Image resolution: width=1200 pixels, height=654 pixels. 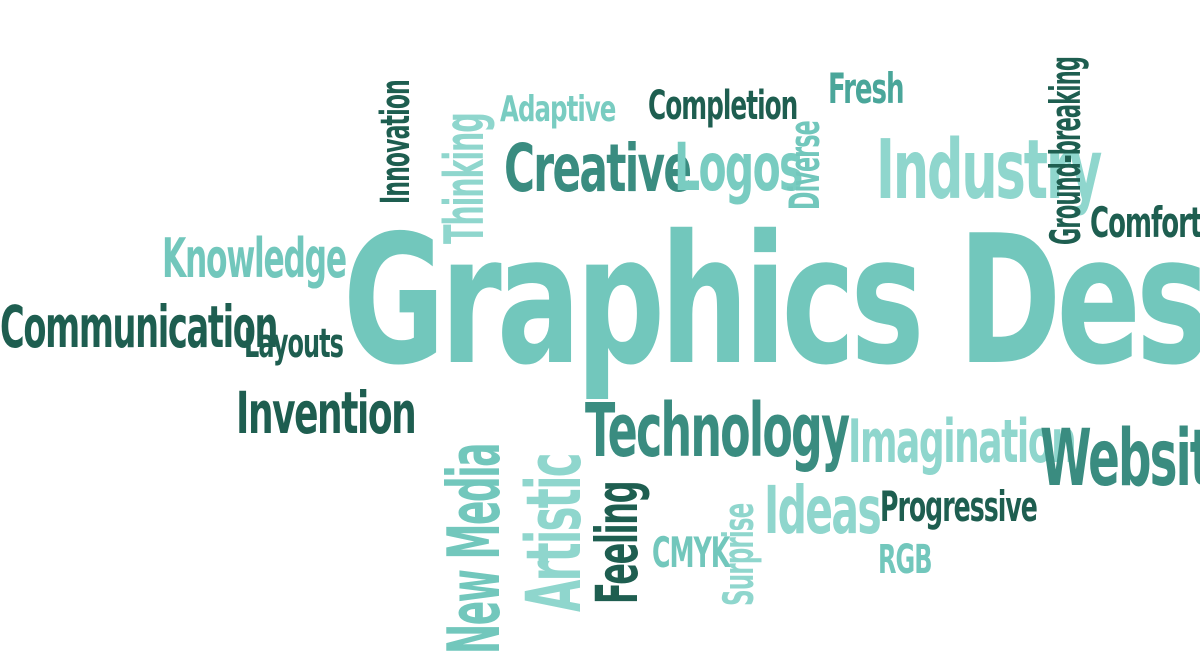 I want to click on word-creative: Creative, so click(x=598, y=168).